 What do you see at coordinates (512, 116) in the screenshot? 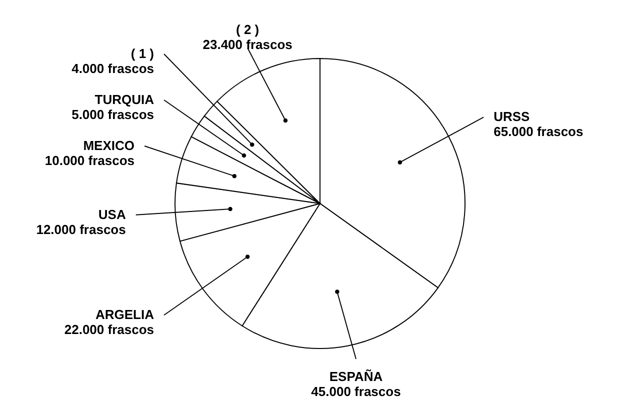
I see `slice-label: URSS` at bounding box center [512, 116].